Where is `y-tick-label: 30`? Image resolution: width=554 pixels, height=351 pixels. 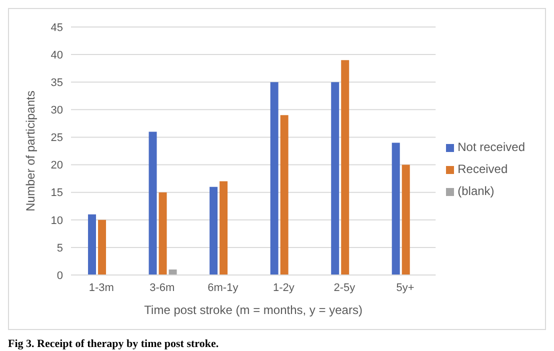
y-tick-label: 30 is located at coordinates (56, 110).